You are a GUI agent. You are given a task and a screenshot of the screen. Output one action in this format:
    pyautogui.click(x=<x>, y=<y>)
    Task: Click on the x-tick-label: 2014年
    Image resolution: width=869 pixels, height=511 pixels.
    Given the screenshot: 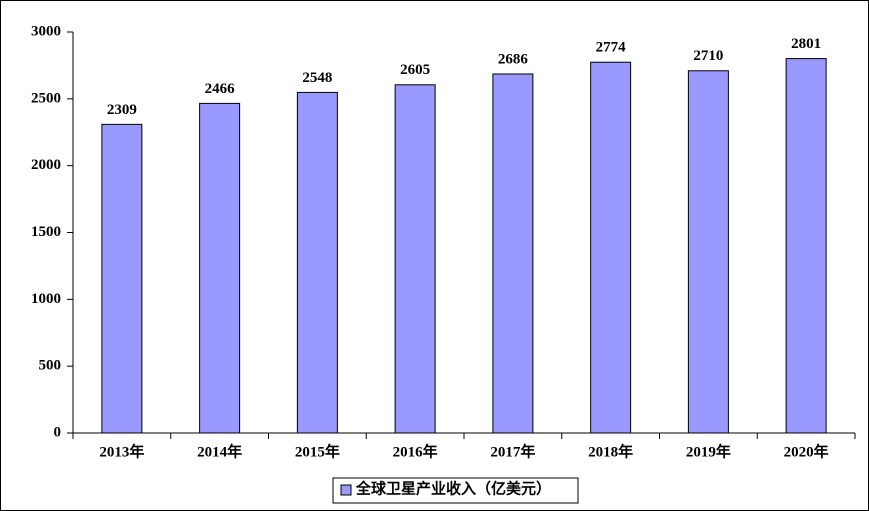 What is the action you would take?
    pyautogui.click(x=219, y=451)
    